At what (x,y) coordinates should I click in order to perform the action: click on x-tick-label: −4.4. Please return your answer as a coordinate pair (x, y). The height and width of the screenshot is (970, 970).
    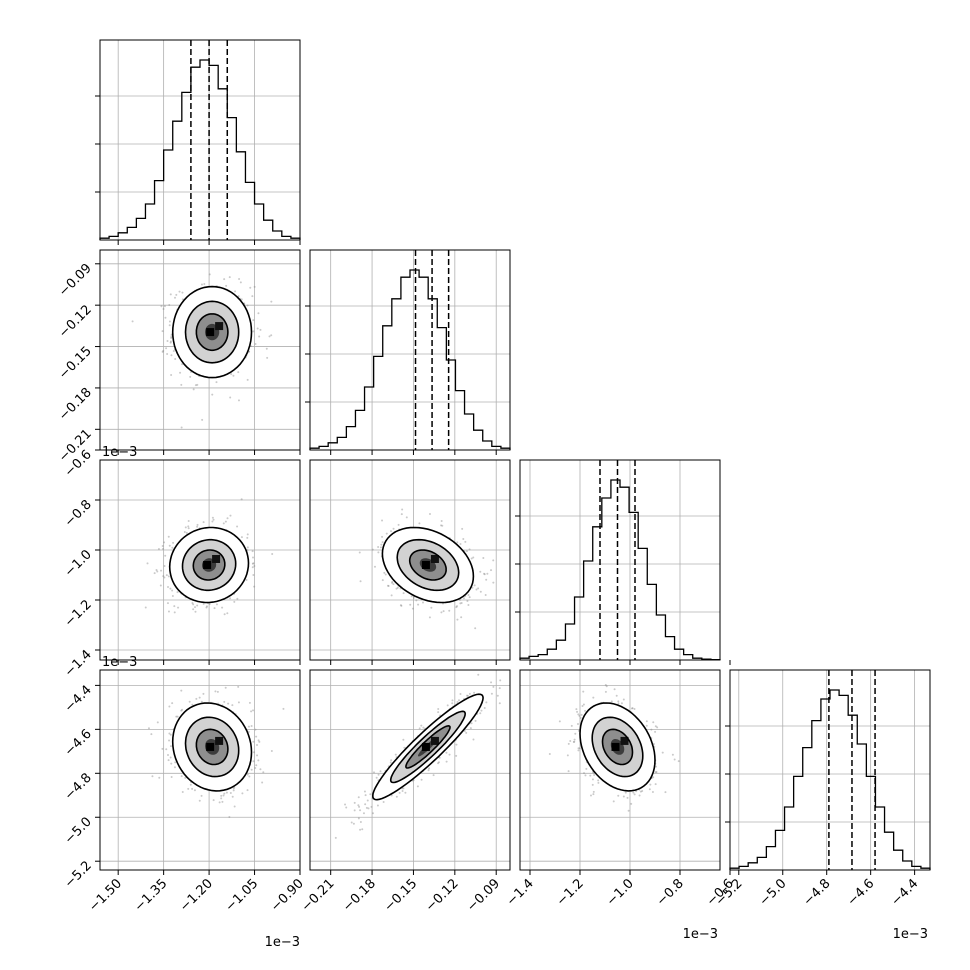
    Looking at the image, I should click on (905, 892).